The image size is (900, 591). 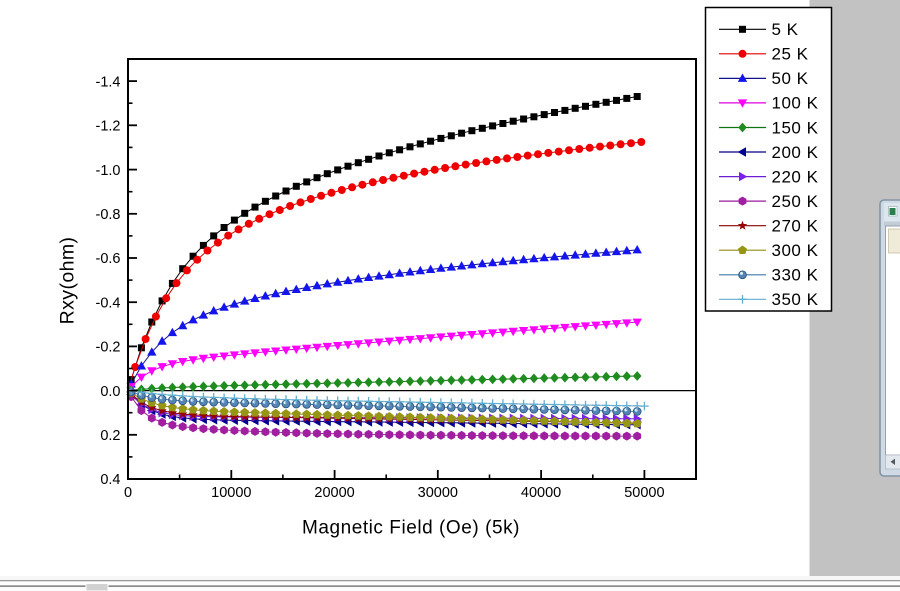 I want to click on svg-text: 0.4, so click(x=110, y=480).